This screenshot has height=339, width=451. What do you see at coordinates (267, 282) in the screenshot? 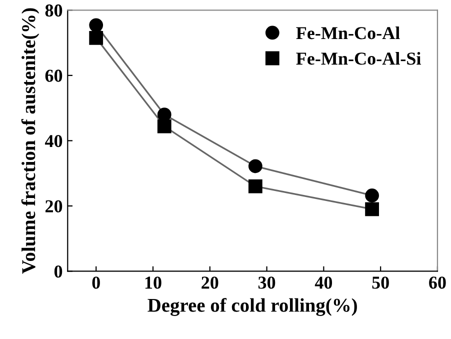
I see `x-tick-label: 30` at bounding box center [267, 282].